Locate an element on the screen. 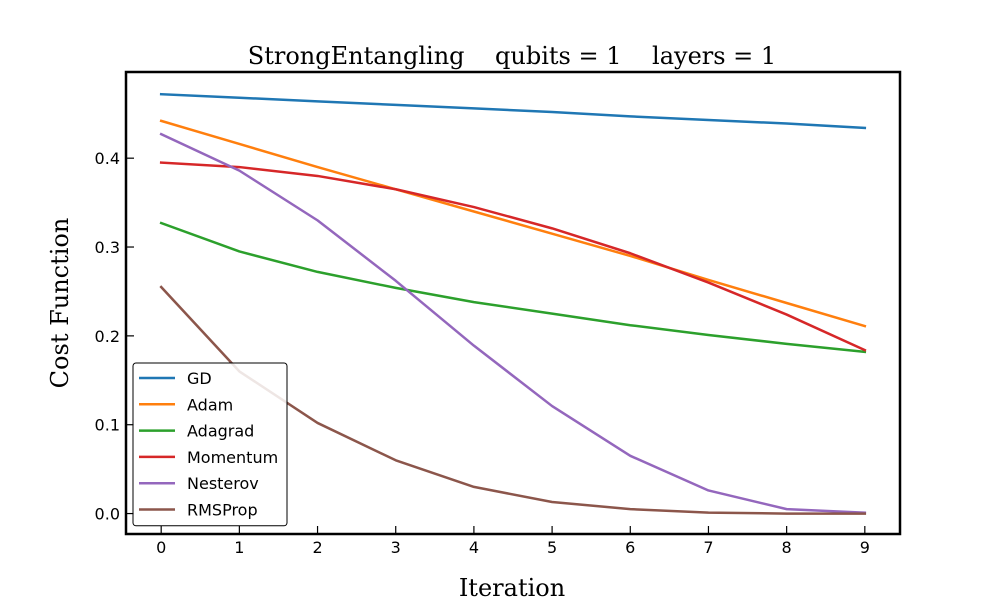  legend-label-adagrad: Adagrad is located at coordinates (220, 431).